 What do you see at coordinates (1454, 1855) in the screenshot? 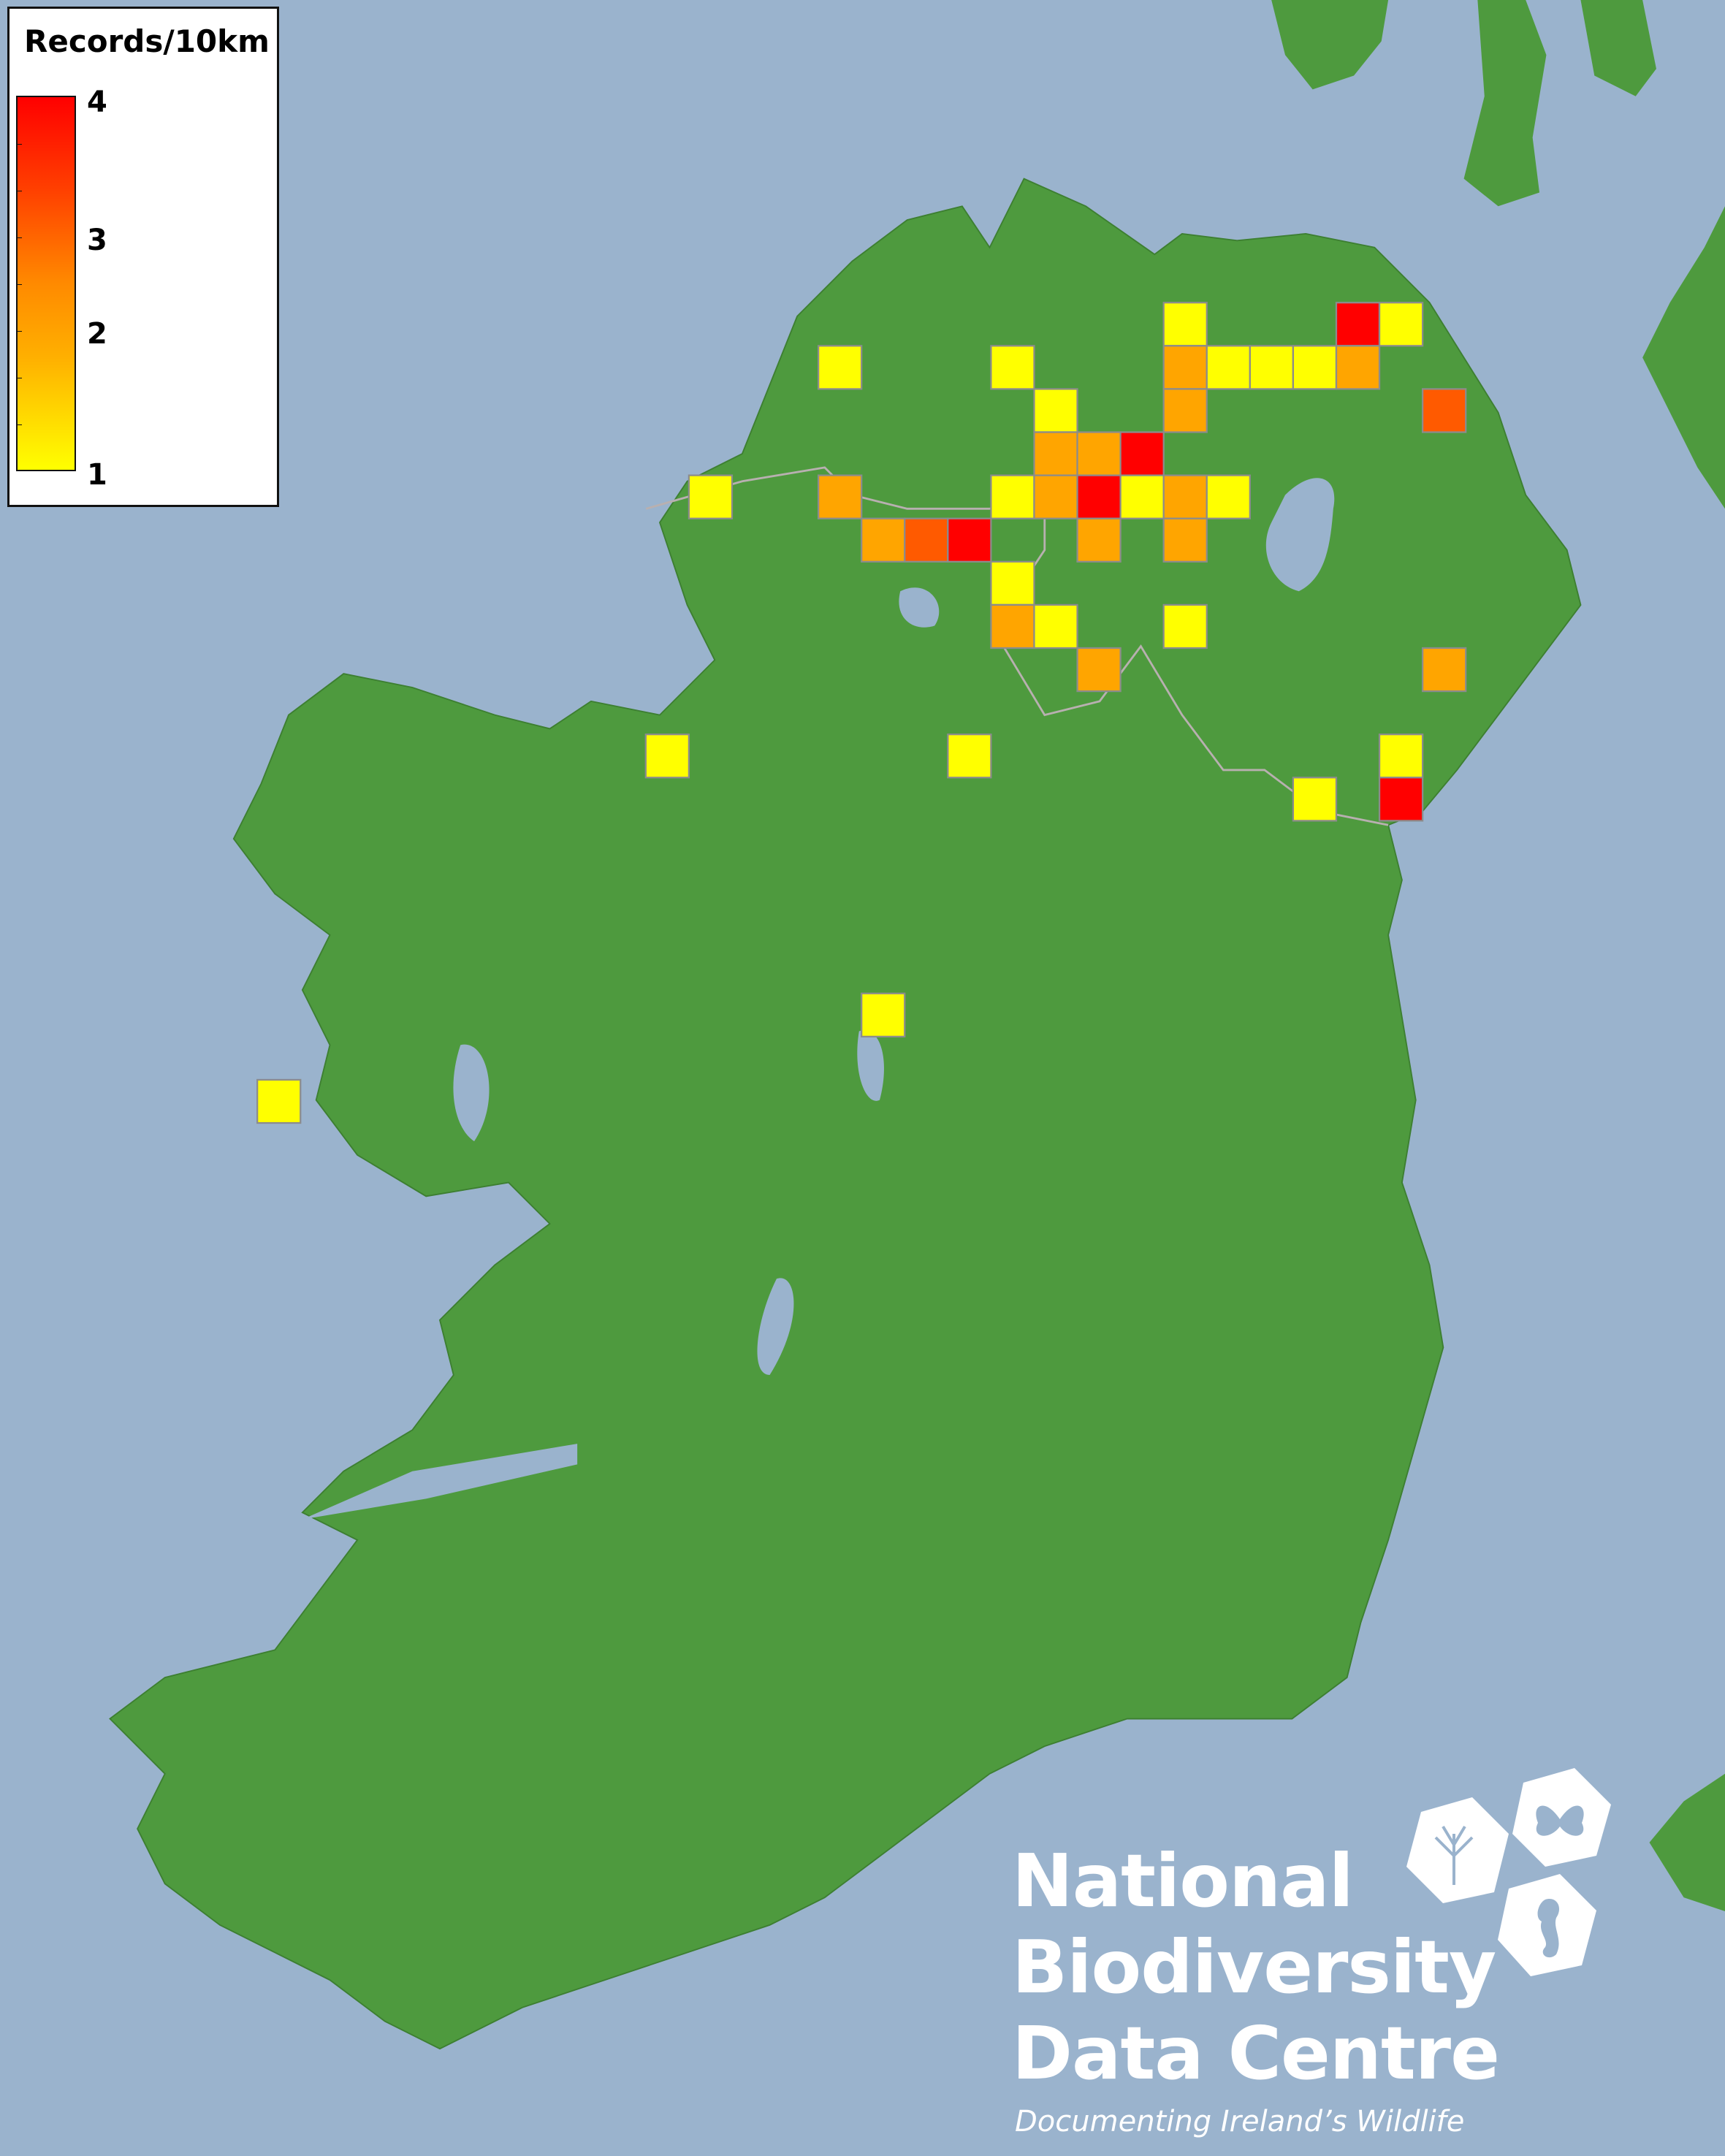
I see `tree-icon` at bounding box center [1454, 1855].